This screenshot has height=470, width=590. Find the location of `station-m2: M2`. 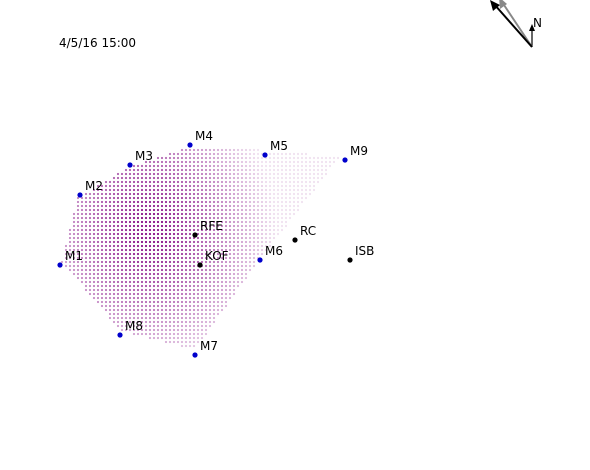

station-m2: M2 is located at coordinates (90, 188).